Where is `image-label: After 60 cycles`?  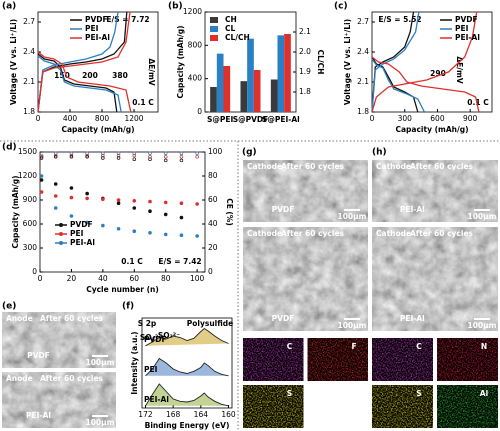
image-label: After 60 cycles is located at coordinates (313, 233).